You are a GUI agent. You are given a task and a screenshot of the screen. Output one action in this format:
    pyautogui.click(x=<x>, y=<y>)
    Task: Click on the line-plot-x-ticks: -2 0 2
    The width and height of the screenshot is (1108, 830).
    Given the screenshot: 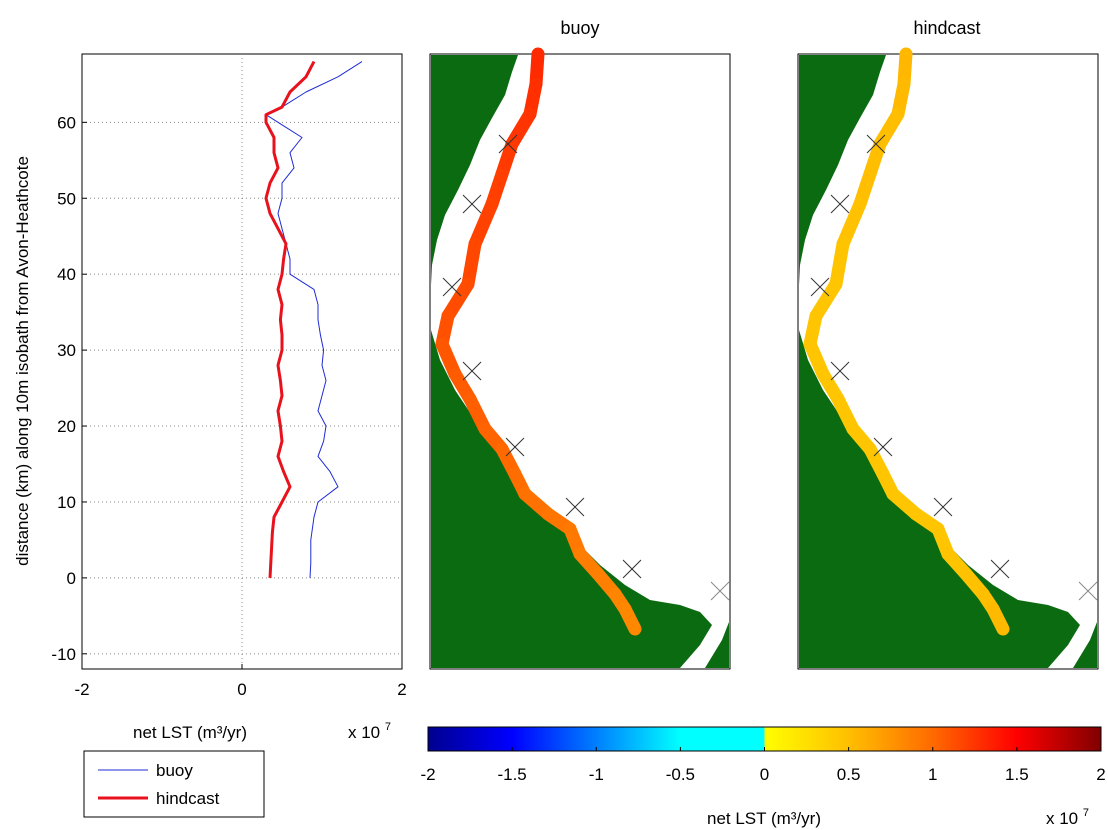 What is the action you would take?
    pyautogui.click(x=240, y=681)
    